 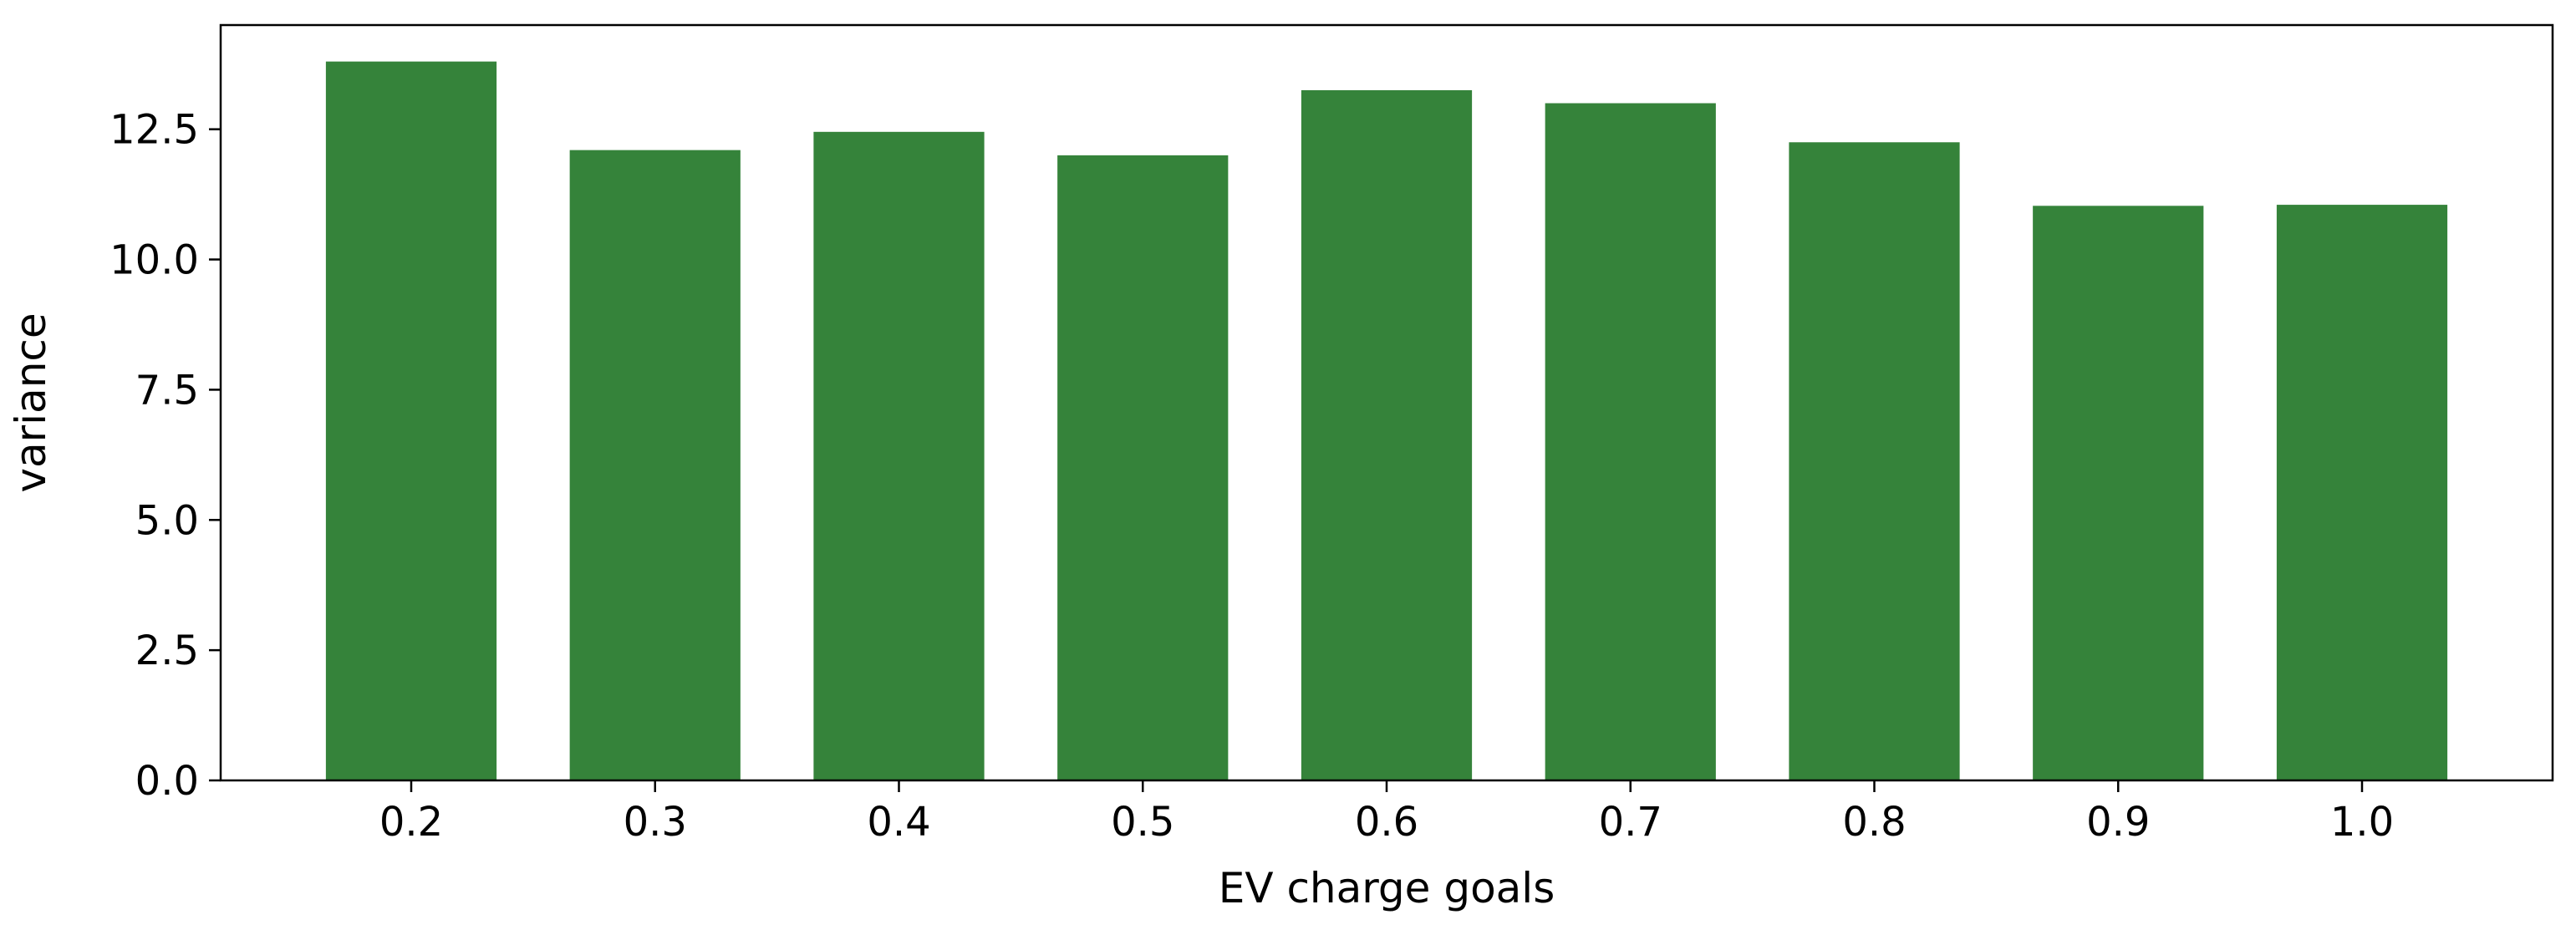 What do you see at coordinates (167, 782) in the screenshot?
I see `y-tick-label: 0.0` at bounding box center [167, 782].